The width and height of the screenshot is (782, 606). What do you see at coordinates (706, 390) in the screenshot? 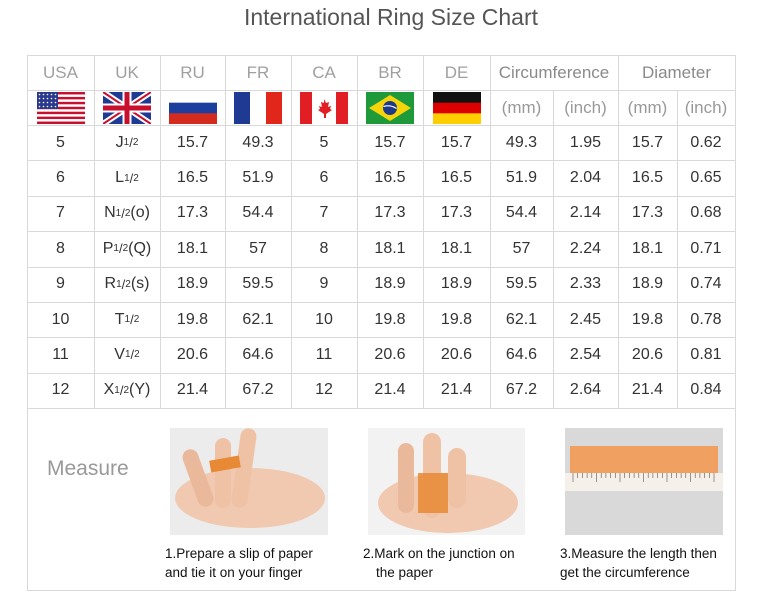
I see `size-value: 0.84` at bounding box center [706, 390].